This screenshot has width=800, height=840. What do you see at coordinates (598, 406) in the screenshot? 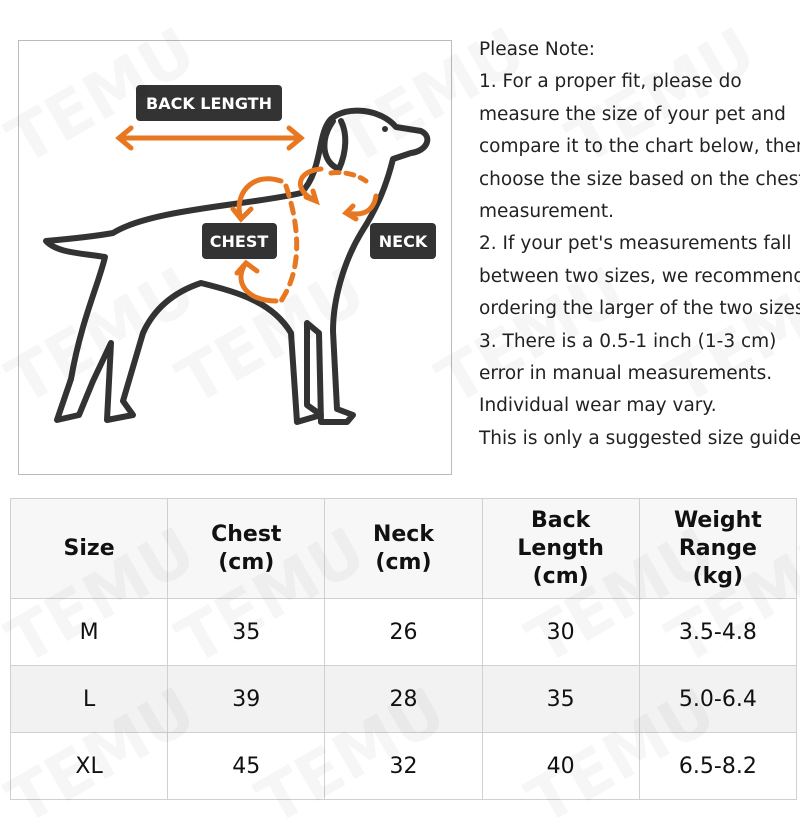
I see `note-line: Individual wear may vary.` at bounding box center [598, 406].